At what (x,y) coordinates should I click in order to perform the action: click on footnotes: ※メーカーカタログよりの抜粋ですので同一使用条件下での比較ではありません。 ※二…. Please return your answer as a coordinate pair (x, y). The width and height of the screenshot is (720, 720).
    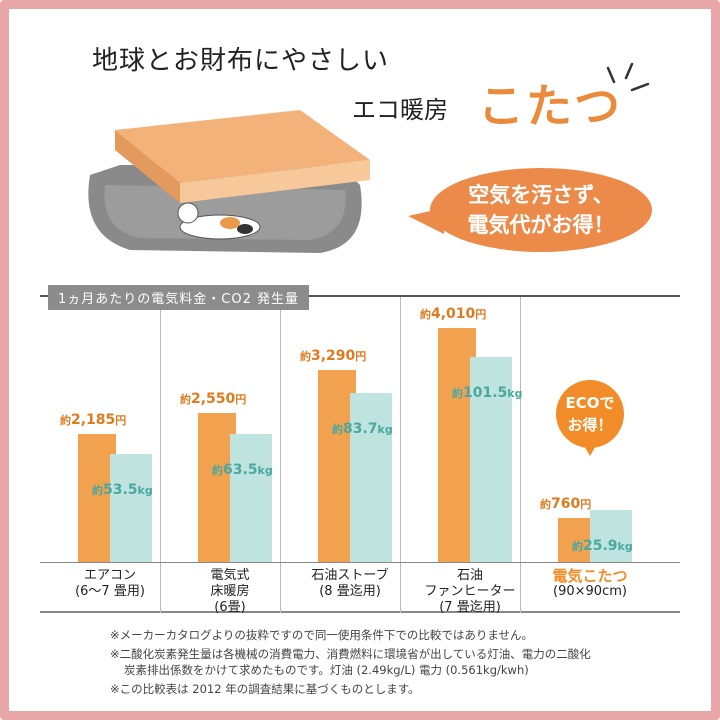
    Looking at the image, I should click on (350, 663).